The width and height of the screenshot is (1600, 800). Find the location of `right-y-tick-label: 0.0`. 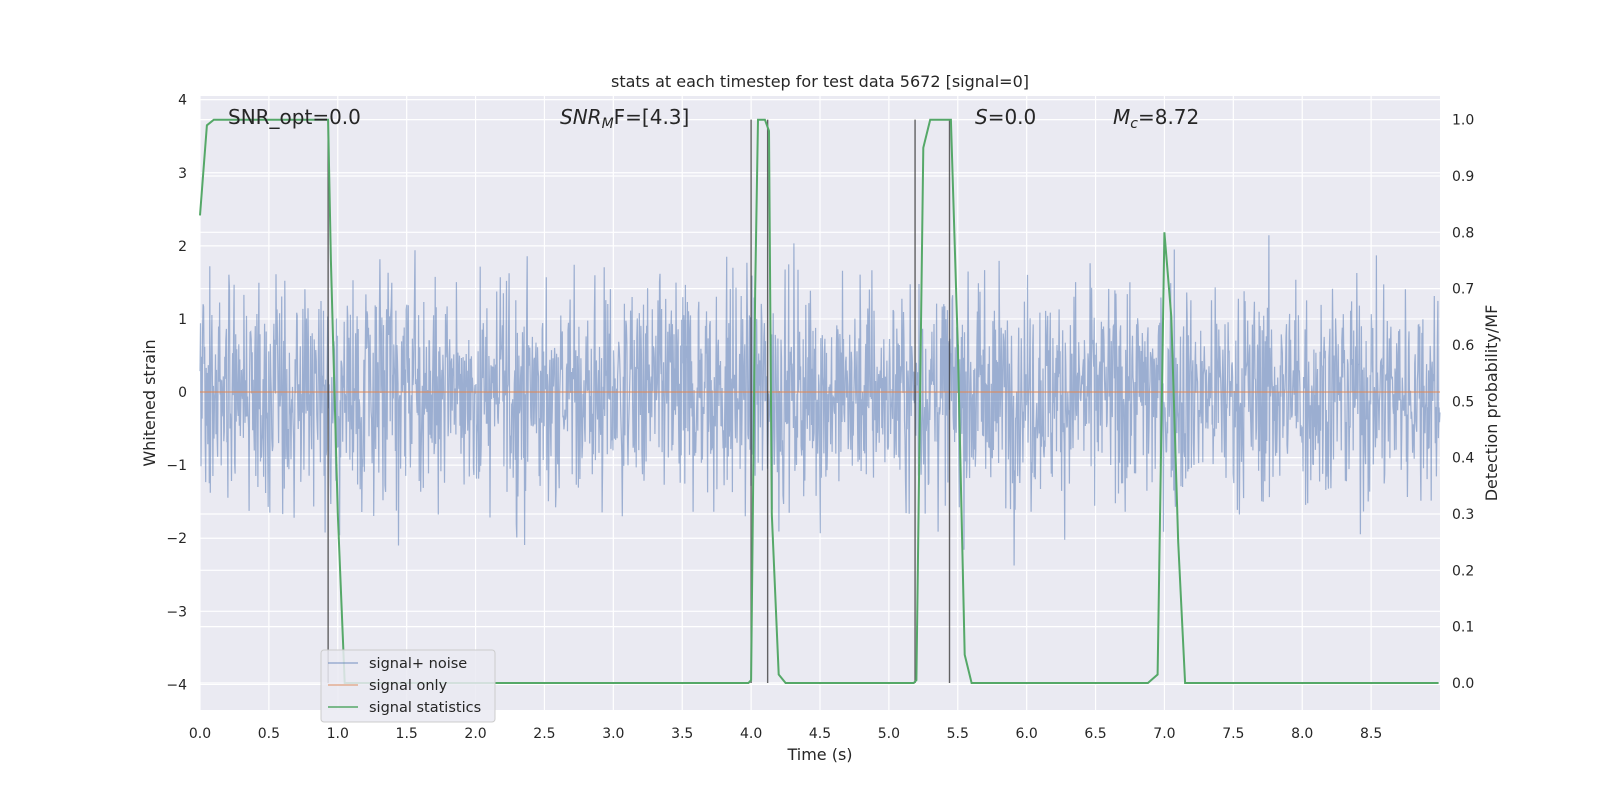

right-y-tick-label: 0.0 is located at coordinates (1463, 684).